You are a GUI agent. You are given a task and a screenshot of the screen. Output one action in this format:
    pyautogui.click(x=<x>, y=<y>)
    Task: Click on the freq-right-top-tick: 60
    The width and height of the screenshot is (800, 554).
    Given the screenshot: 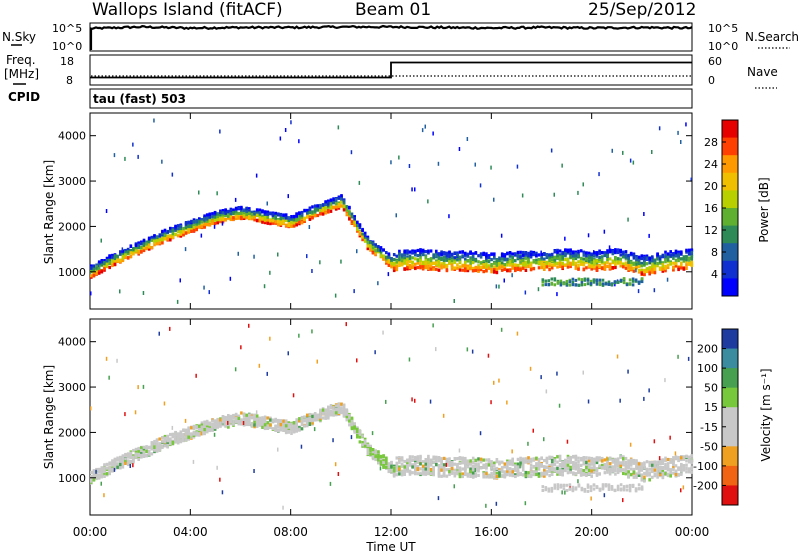 What is the action you would take?
    pyautogui.click(x=715, y=61)
    